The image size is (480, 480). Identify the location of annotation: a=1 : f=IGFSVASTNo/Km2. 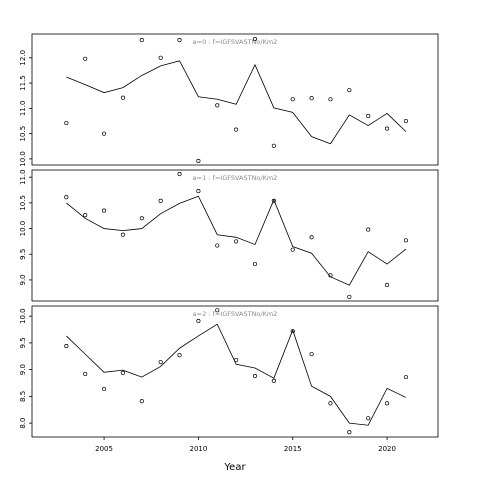
(235, 178).